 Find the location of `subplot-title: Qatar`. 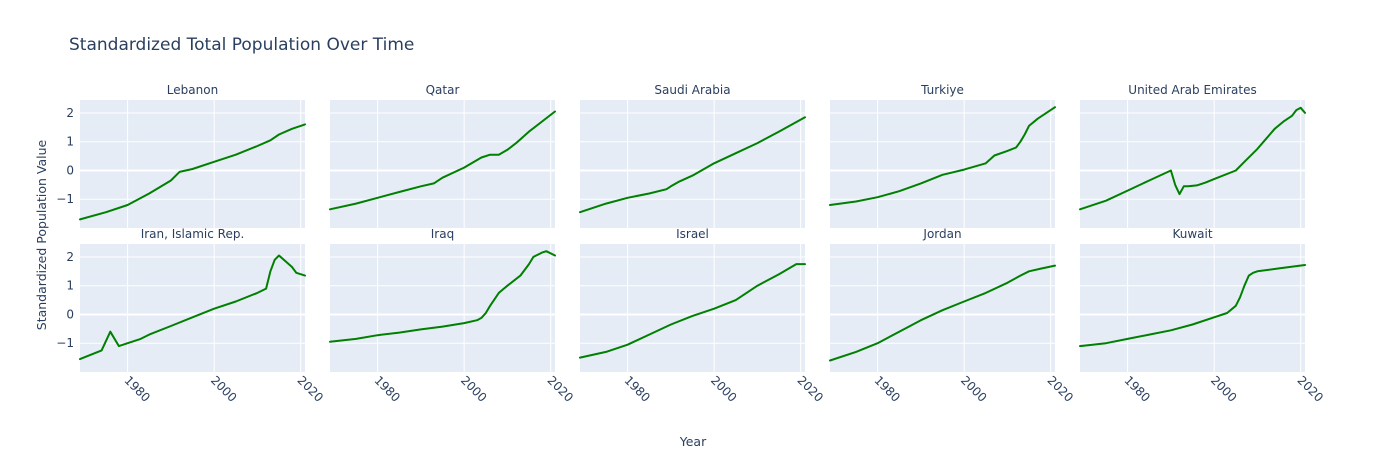

subplot-title: Qatar is located at coordinates (443, 90).